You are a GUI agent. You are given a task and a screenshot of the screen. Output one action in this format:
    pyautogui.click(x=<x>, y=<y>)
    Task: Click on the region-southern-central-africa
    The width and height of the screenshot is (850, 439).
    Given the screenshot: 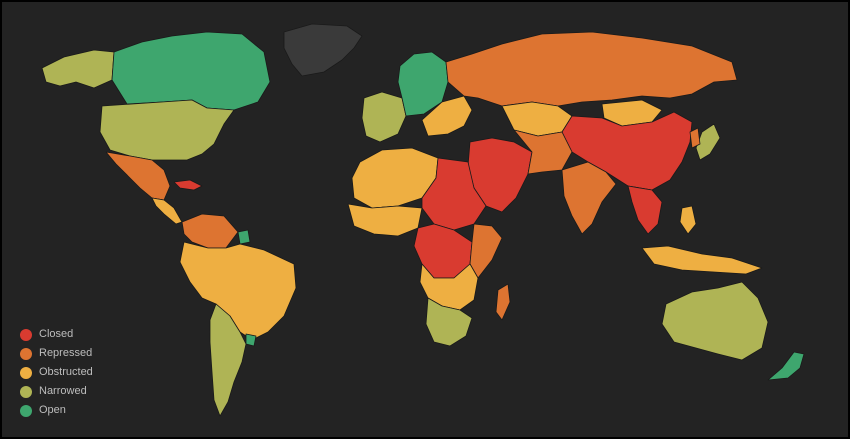 What is the action you would take?
    pyautogui.click(x=449, y=287)
    